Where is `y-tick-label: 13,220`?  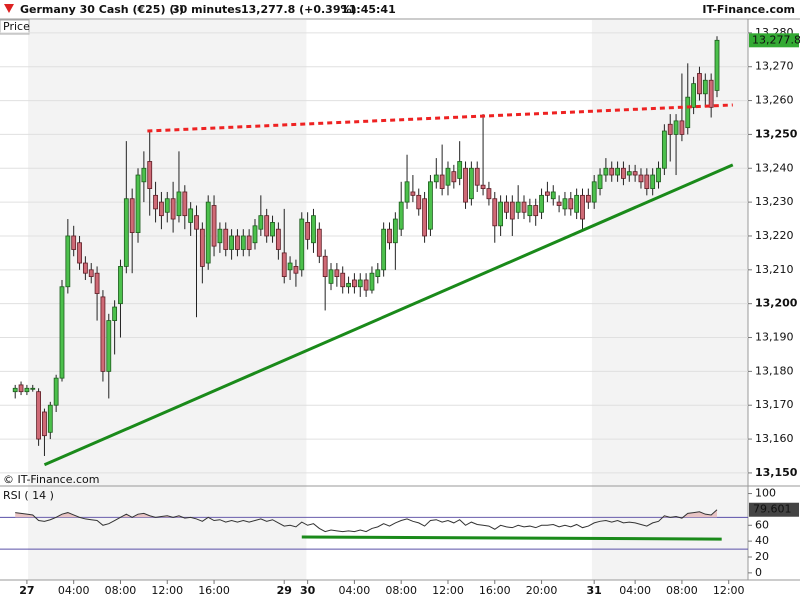 y-tick-label: 13,220 is located at coordinates (774, 235).